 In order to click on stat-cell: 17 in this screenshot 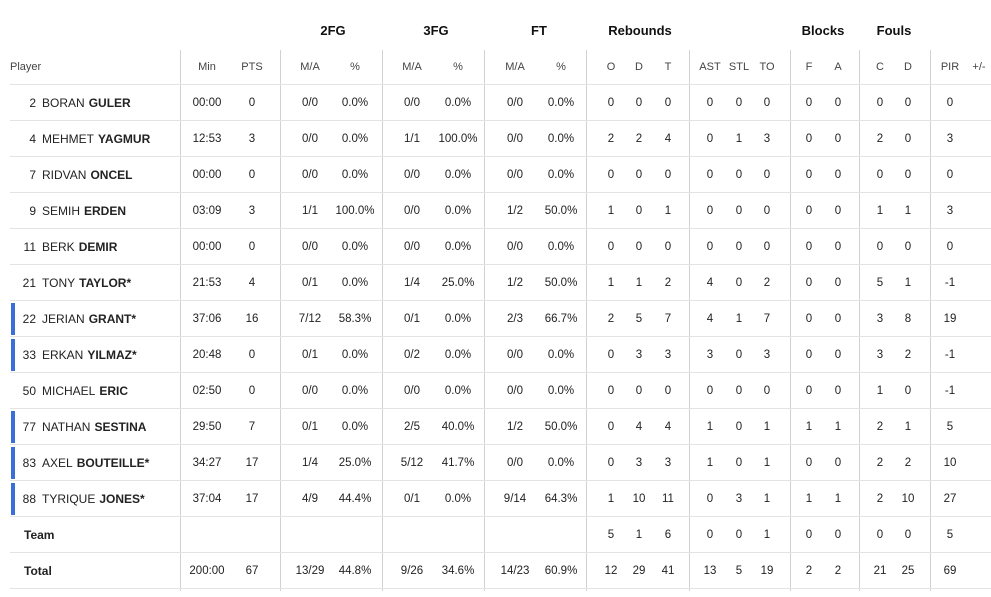, I will do `click(252, 463)`.